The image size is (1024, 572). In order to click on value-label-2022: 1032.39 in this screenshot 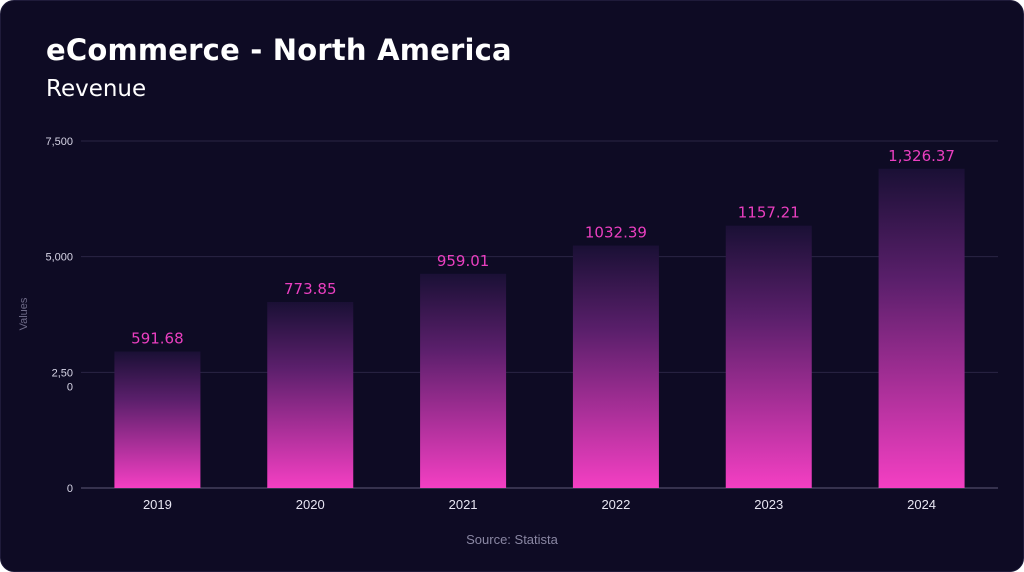, I will do `click(616, 233)`.